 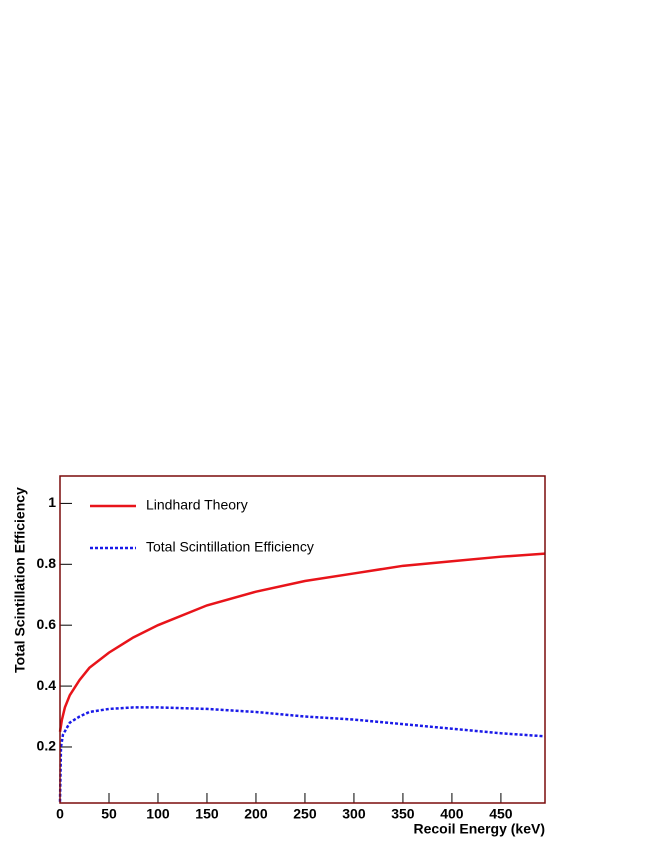 What do you see at coordinates (52, 502) in the screenshot?
I see `y-tick-label: 1` at bounding box center [52, 502].